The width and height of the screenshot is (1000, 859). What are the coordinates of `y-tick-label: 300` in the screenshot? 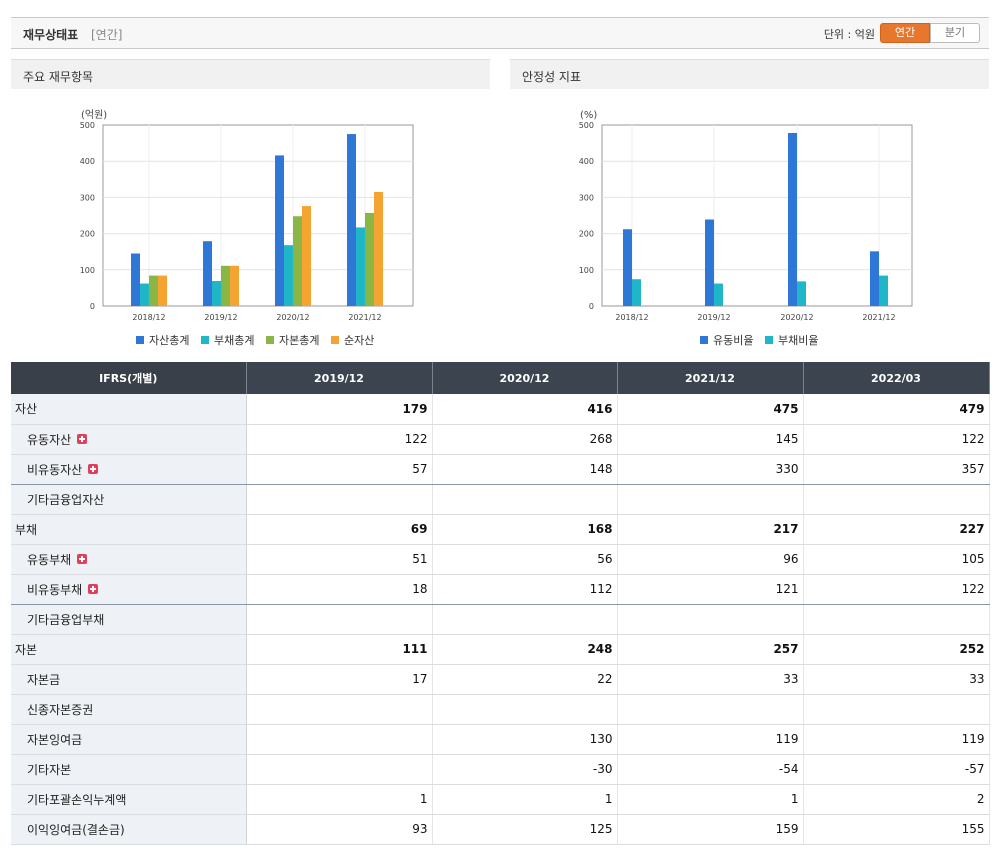 It's located at (87, 197).